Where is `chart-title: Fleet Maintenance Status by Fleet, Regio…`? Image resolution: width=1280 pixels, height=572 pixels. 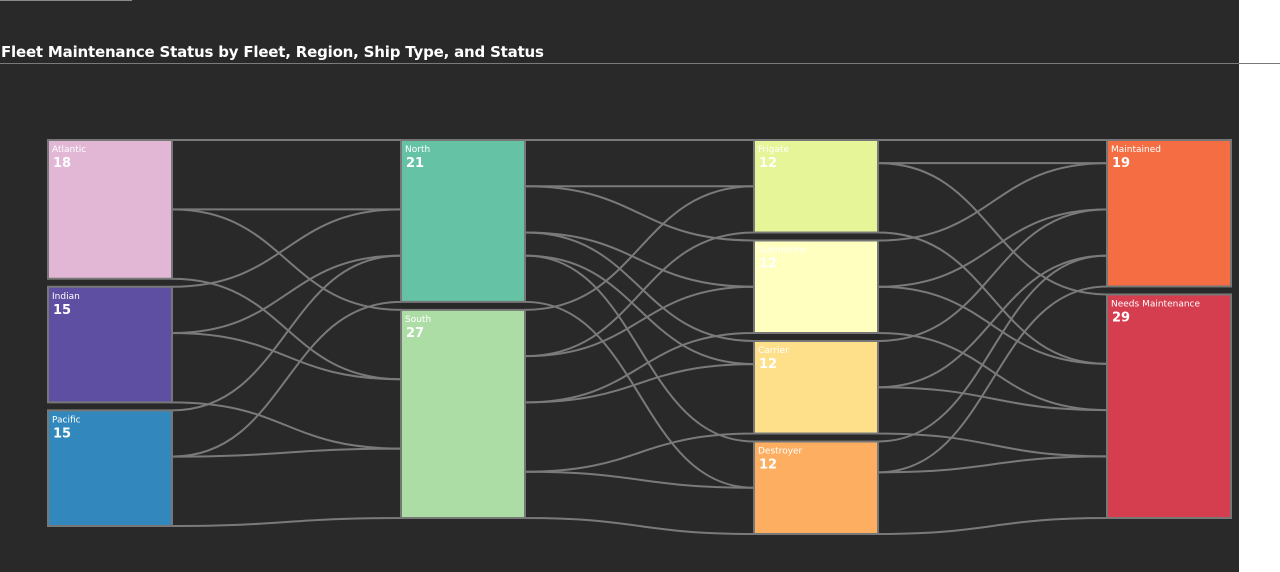
chart-title: Fleet Maintenance Status by Fleet, Regio… is located at coordinates (272, 52).